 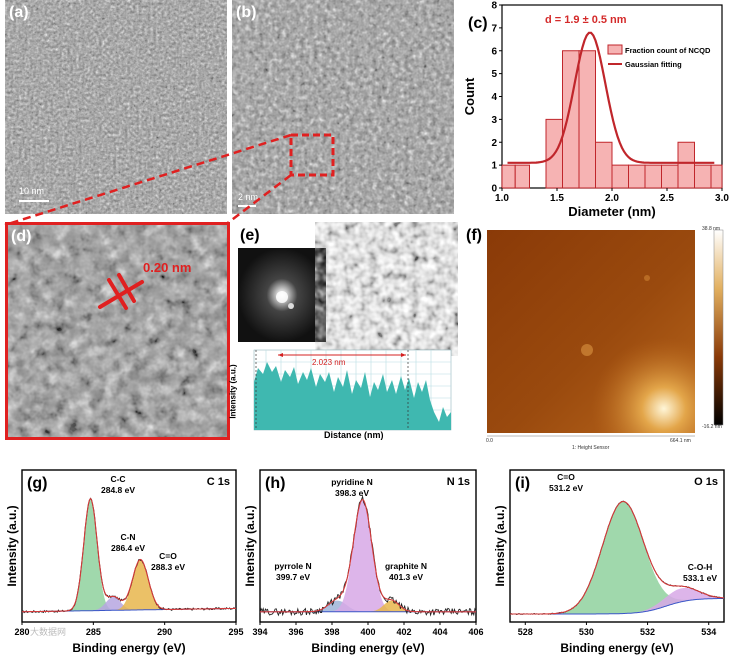 I want to click on x-tick-label: 396, so click(x=295, y=632).